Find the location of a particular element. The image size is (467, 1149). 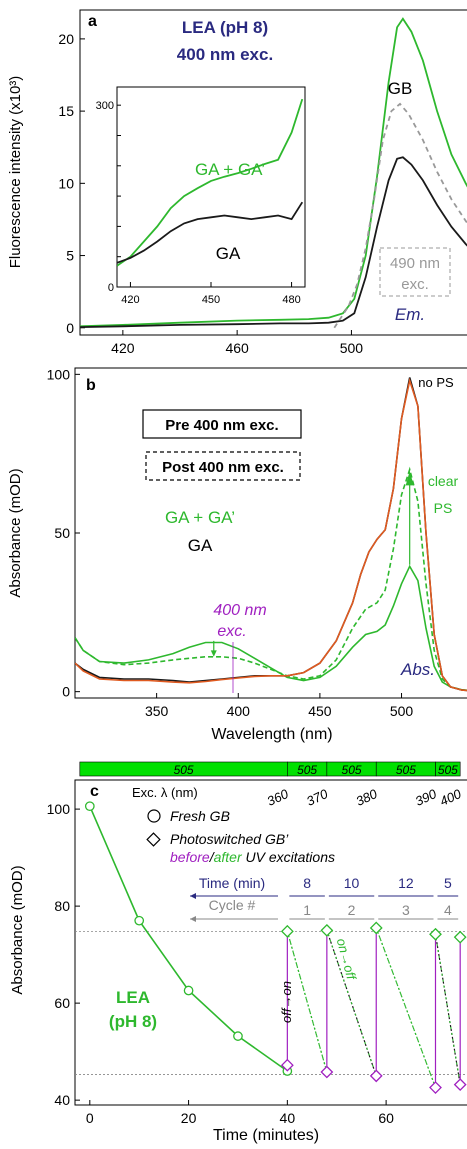

b-series-line is located at coordinates (271, 628).